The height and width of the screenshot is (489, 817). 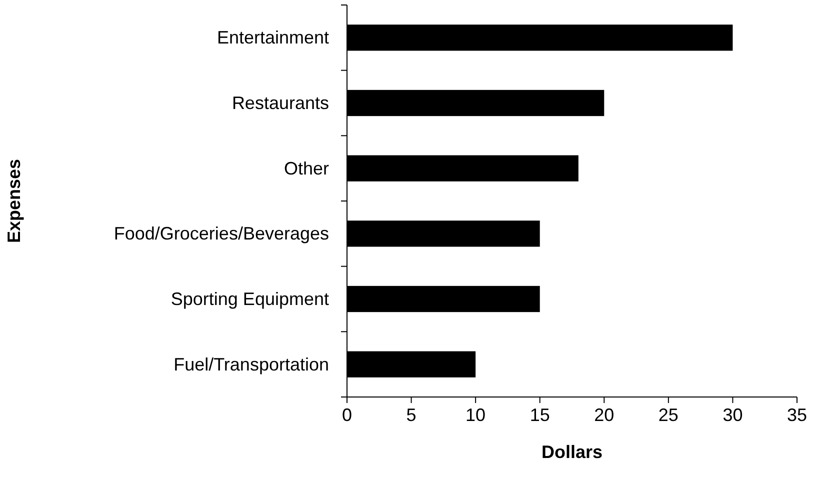 I want to click on x-tick-label: 30, so click(x=732, y=415).